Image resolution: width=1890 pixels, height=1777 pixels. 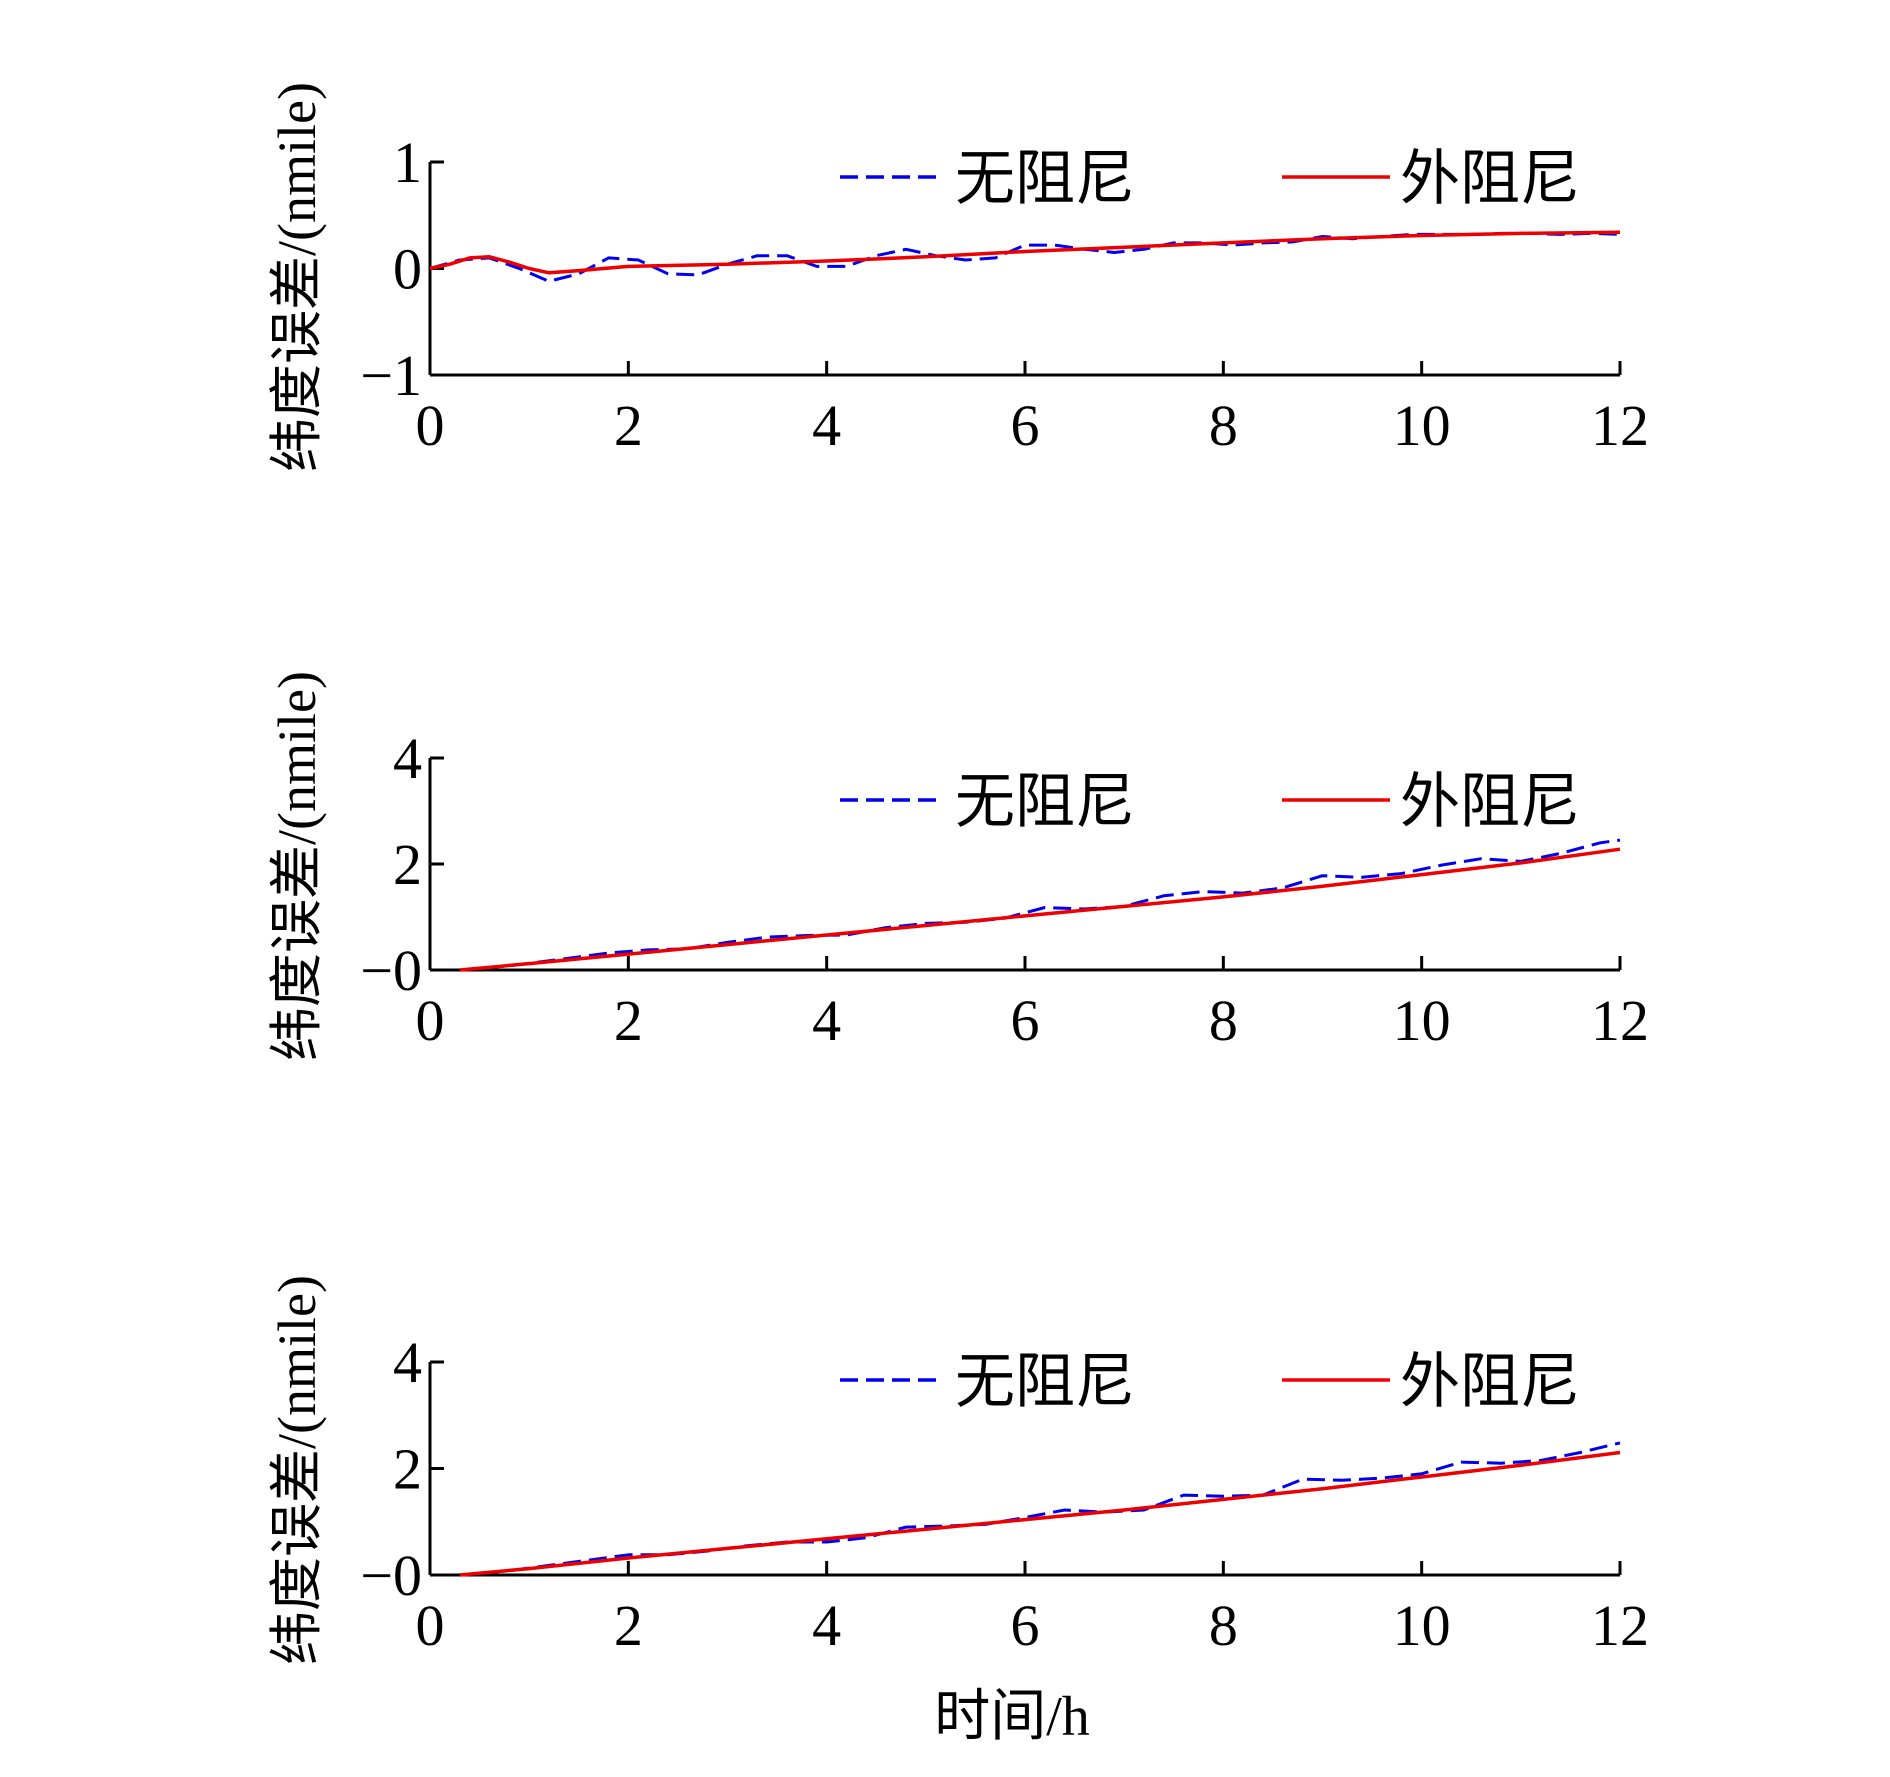 What do you see at coordinates (1025, 252) in the screenshot?
I see `series-line-outer-damping` at bounding box center [1025, 252].